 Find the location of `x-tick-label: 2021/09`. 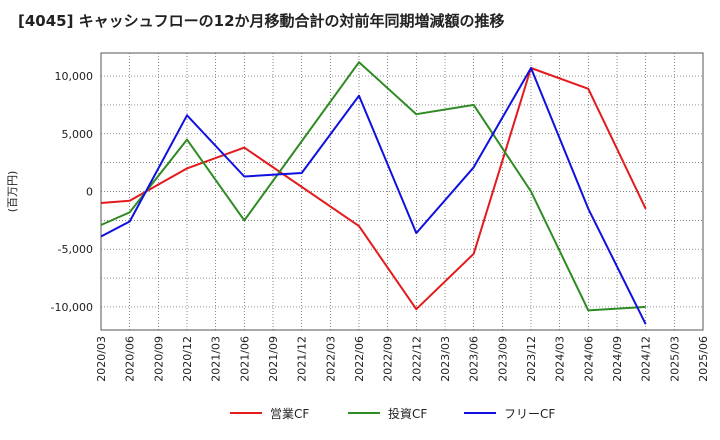

x-tick-label: 2021/09 is located at coordinates (273, 359).